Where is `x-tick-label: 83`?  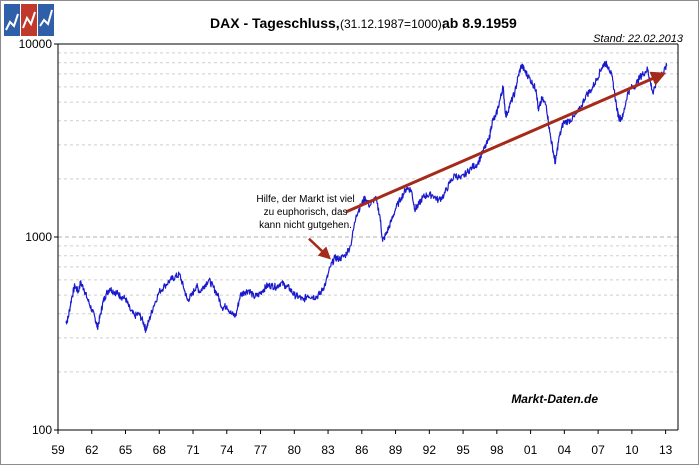
x-tick-label: 83 is located at coordinates (328, 450).